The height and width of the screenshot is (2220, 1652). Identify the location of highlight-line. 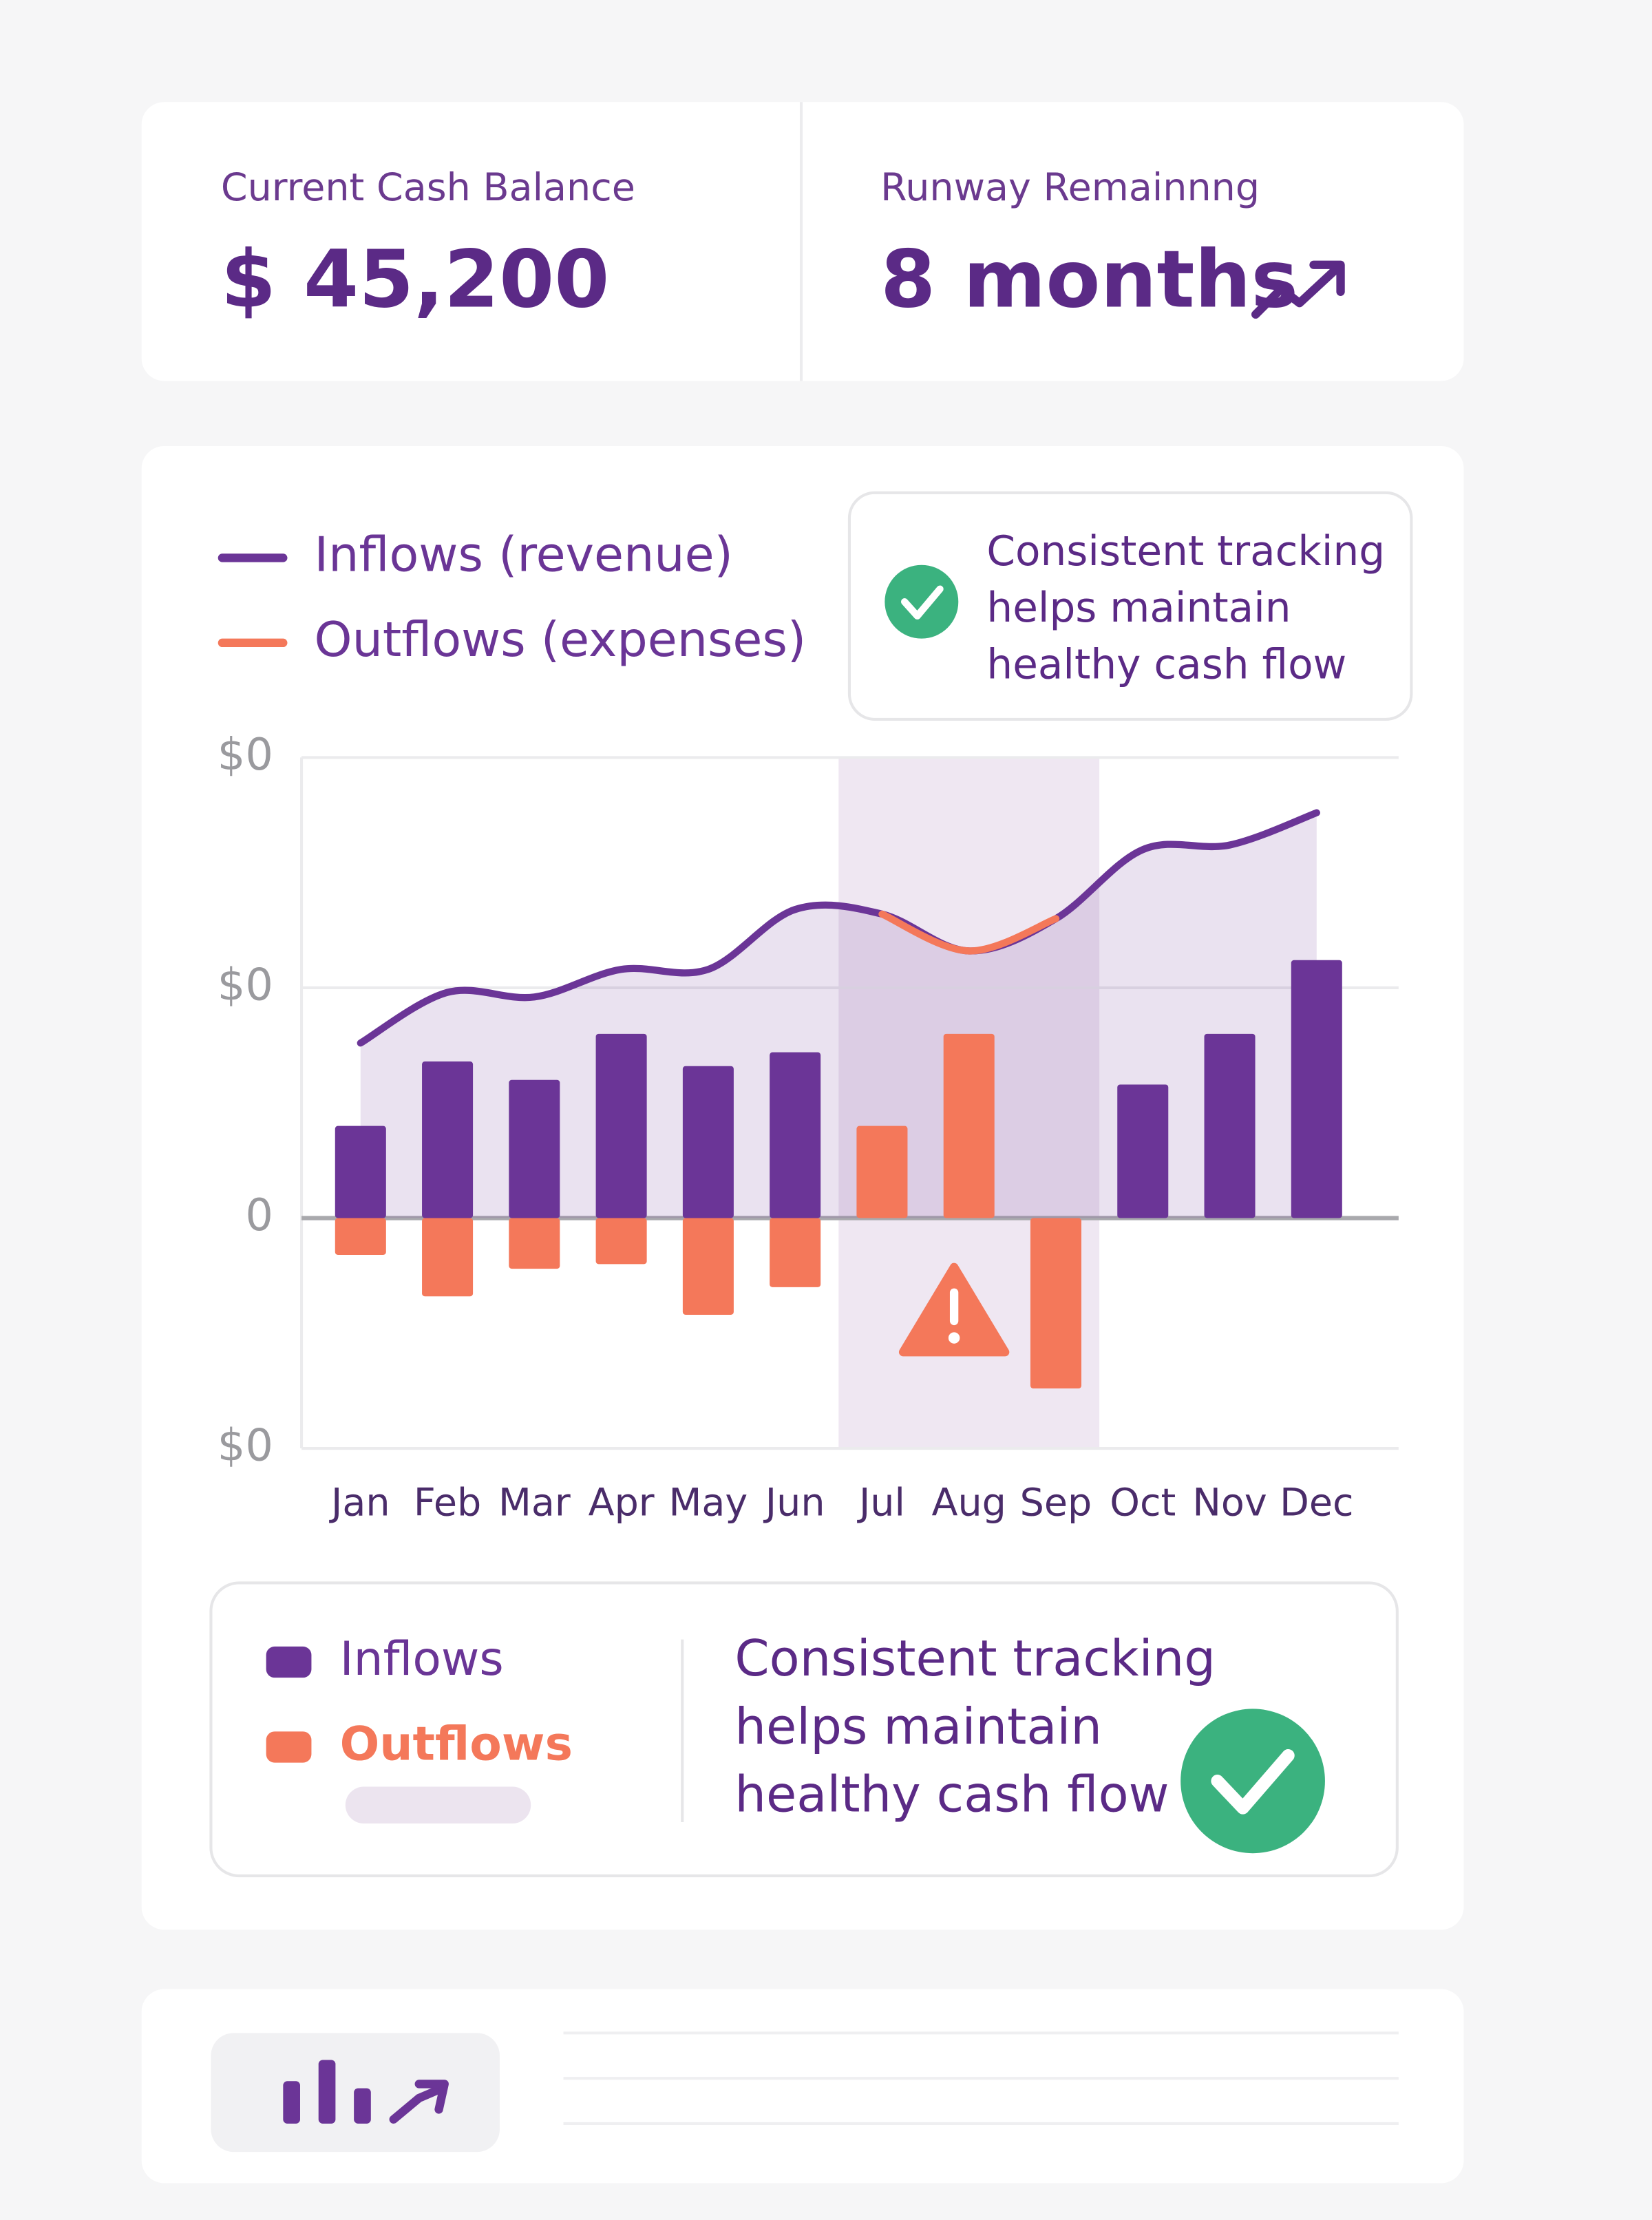
(969, 932).